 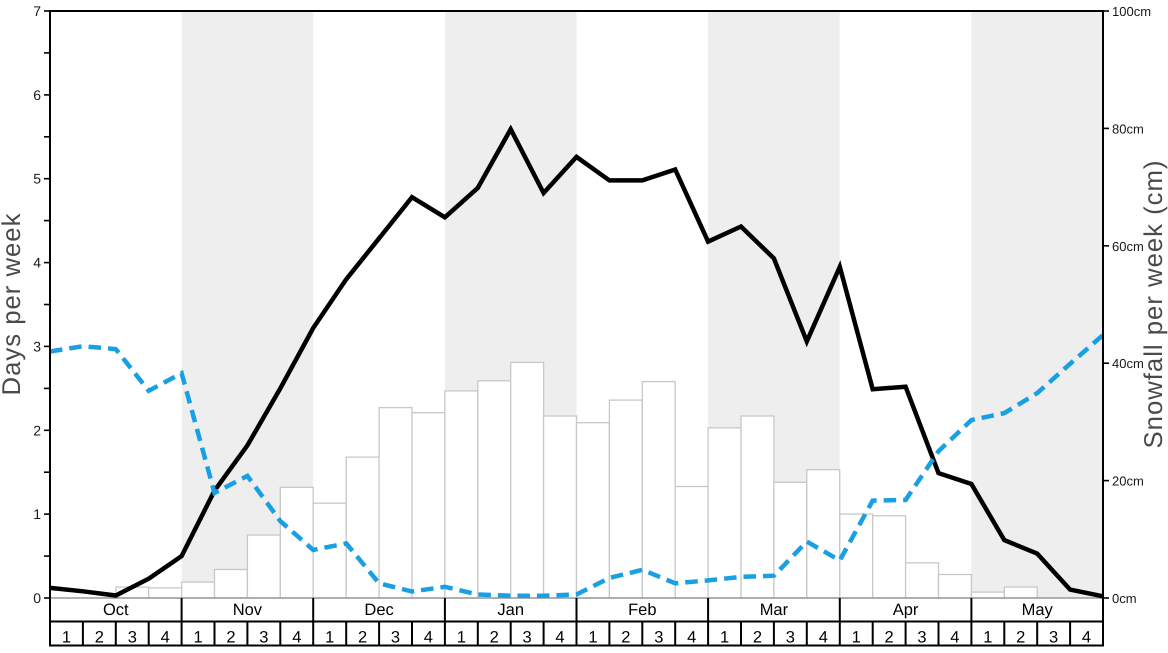 What do you see at coordinates (116, 610) in the screenshot?
I see `svg-text: Oct` at bounding box center [116, 610].